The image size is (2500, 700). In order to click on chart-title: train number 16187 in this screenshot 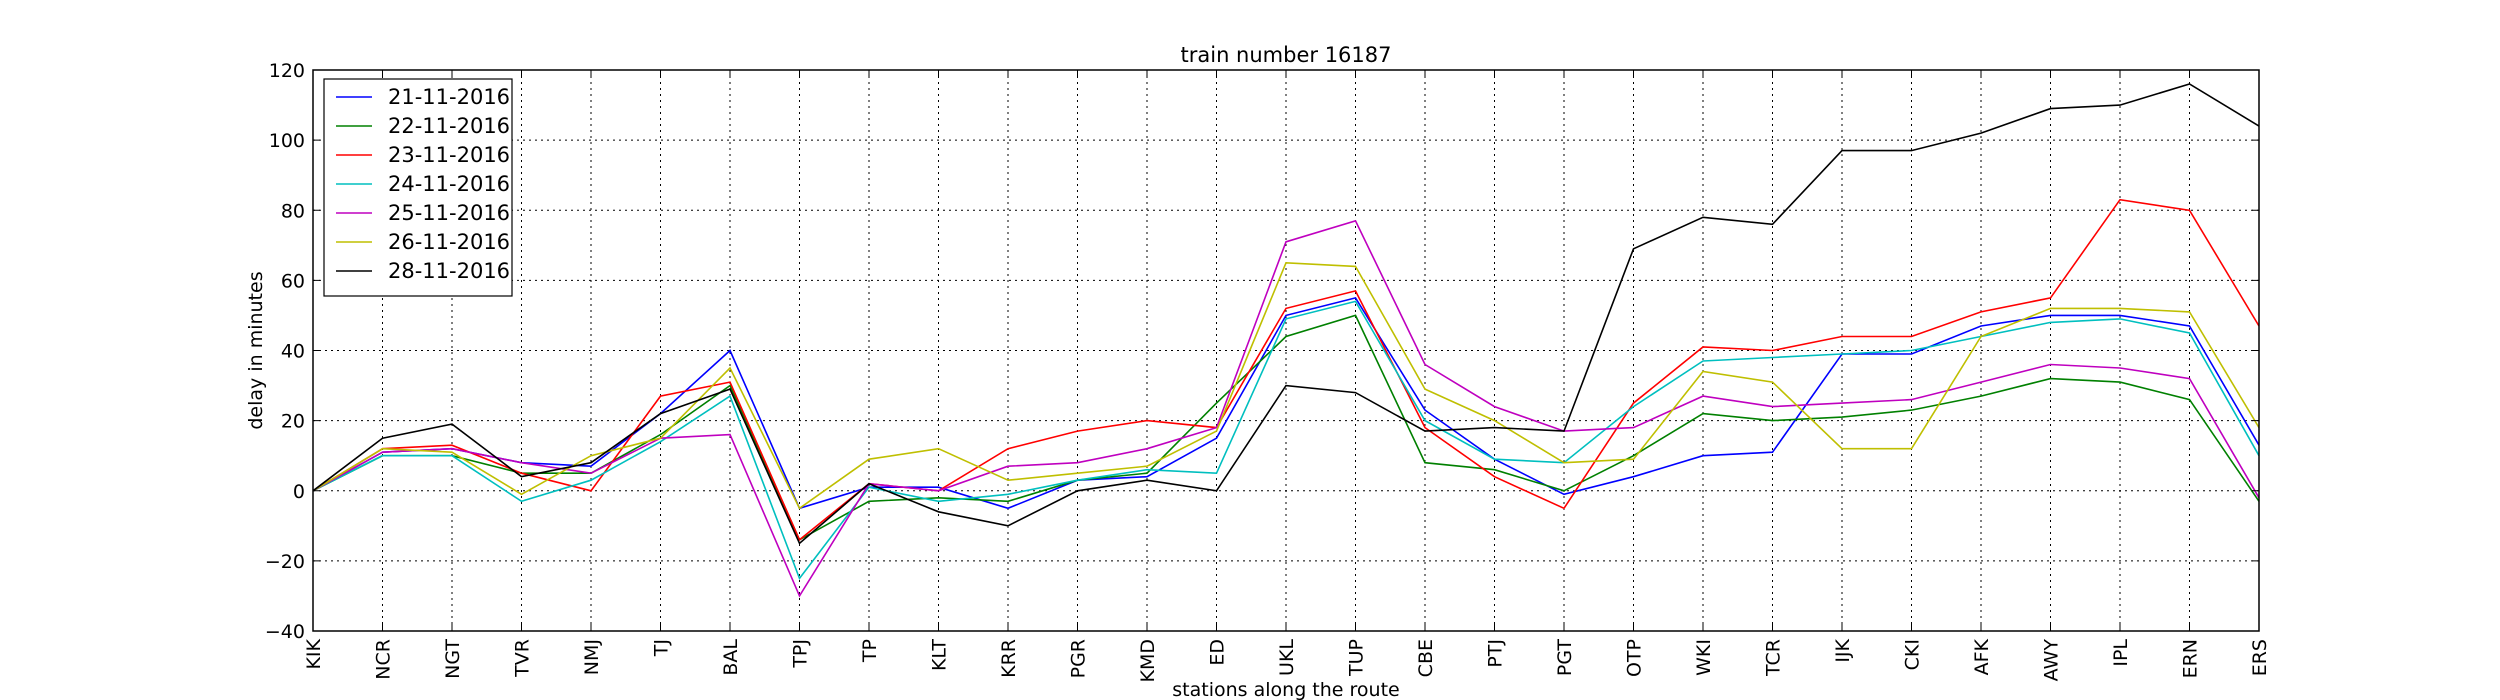, I will do `click(1286, 55)`.